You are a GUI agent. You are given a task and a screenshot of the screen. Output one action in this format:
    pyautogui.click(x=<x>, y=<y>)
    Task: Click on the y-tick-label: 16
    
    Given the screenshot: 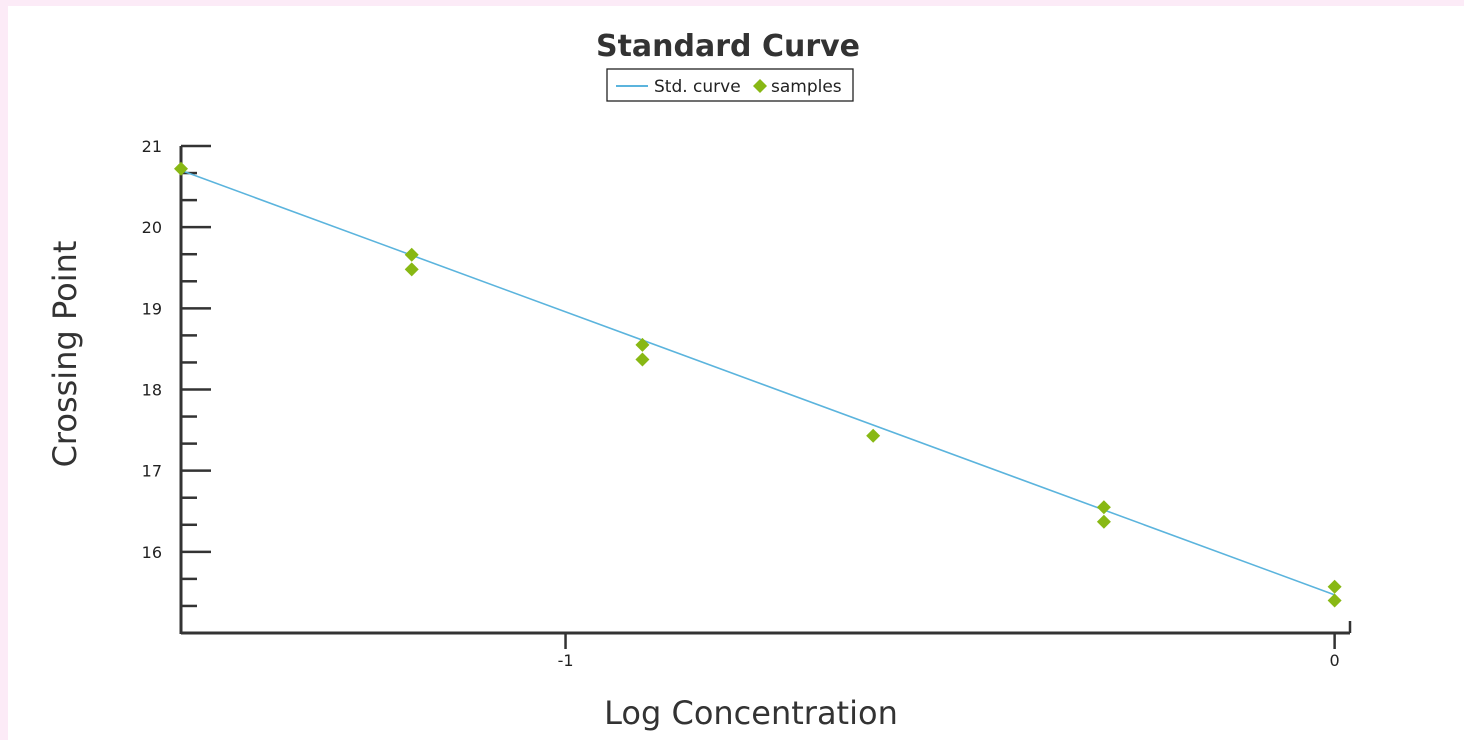 What is the action you would take?
    pyautogui.click(x=152, y=552)
    